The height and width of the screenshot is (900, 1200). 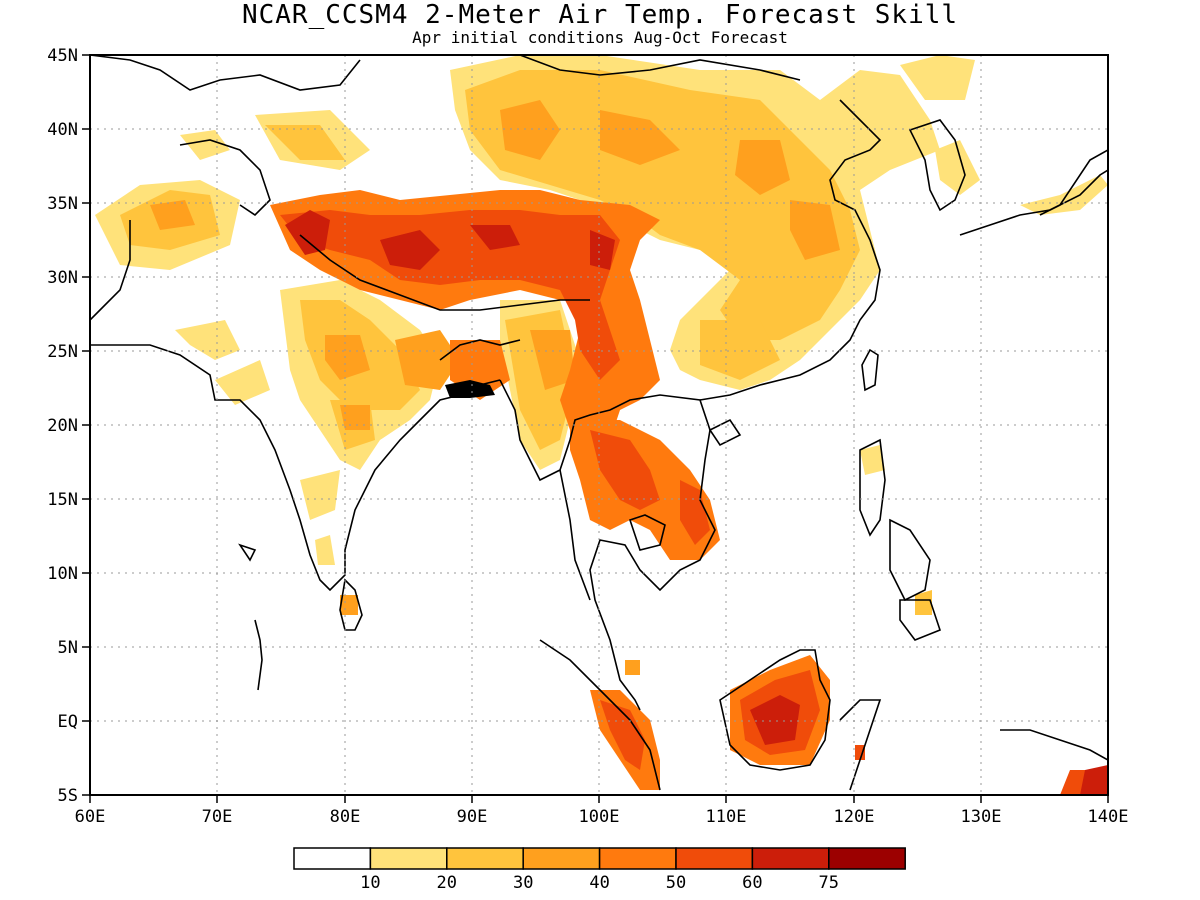 I want to click on map-subtitle: Apr initial conditions Aug-Oct Forecast, so click(x=600, y=37).